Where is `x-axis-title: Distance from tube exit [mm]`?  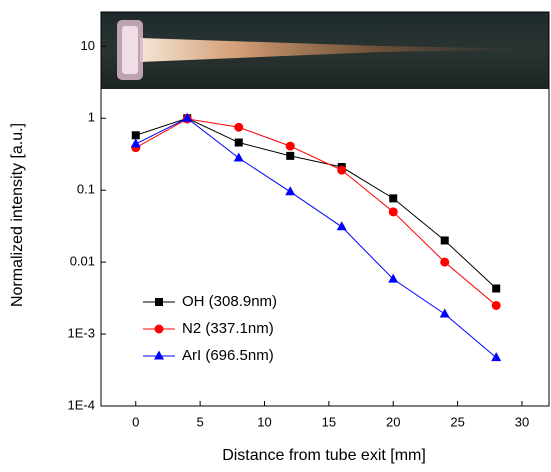
x-axis-title: Distance from tube exit [mm] is located at coordinates (324, 455).